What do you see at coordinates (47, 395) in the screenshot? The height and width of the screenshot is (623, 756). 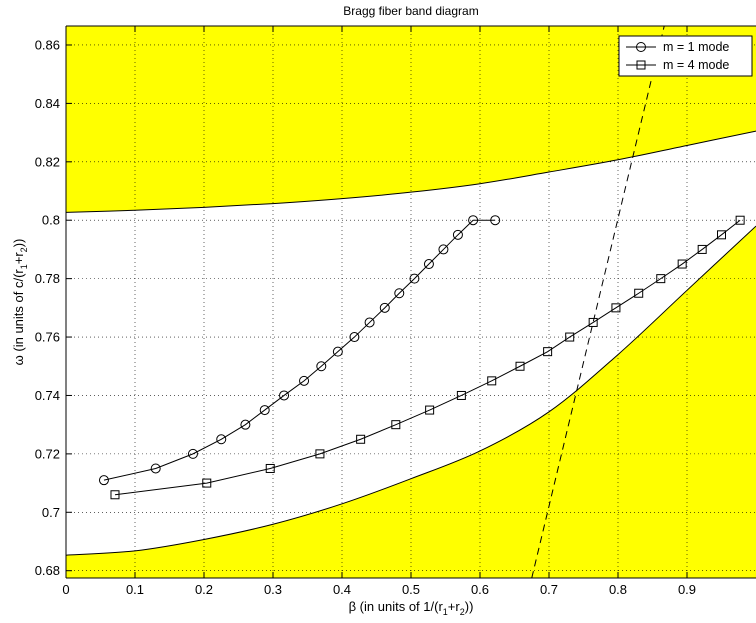 I see `y-tick-label: 0.74` at bounding box center [47, 395].